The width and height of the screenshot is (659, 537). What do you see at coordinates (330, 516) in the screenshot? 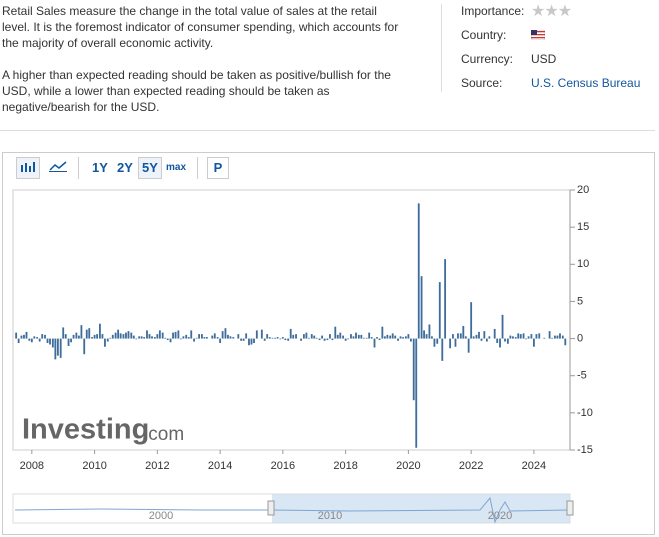
I see `navigator-label: 2010` at bounding box center [330, 516].